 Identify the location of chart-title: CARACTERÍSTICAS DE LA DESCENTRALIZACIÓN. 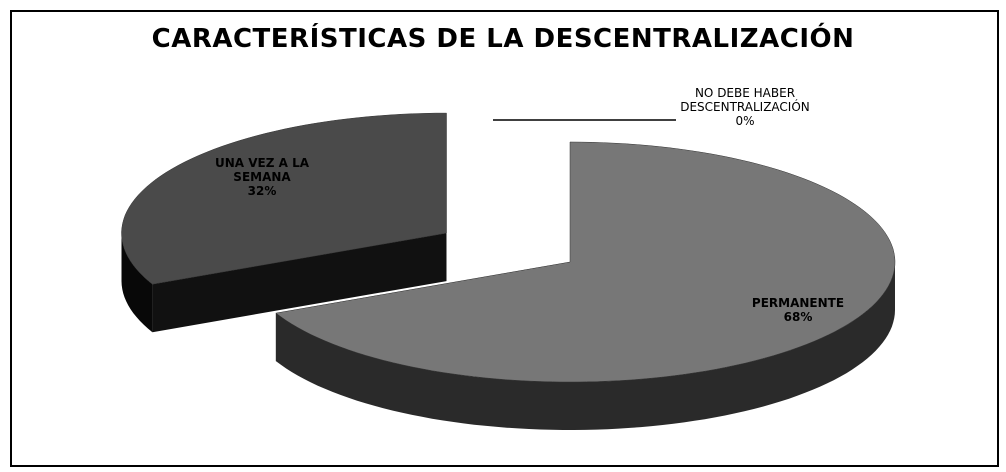
(503, 39).